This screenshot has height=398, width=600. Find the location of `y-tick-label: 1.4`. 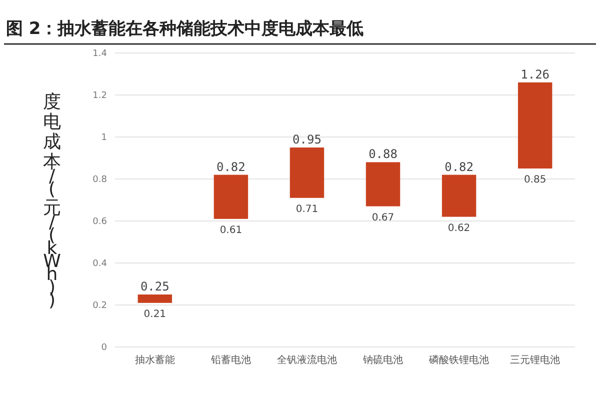

y-tick-label: 1.4 is located at coordinates (100, 54).